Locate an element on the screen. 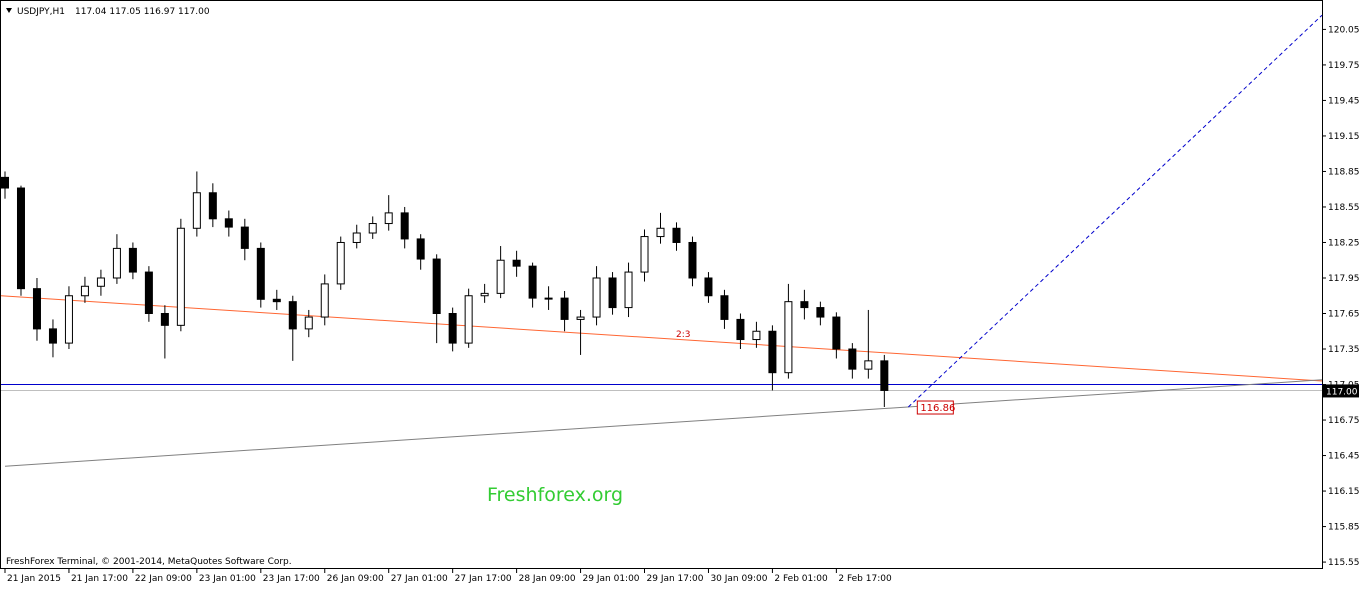 Image resolution: width=1362 pixels, height=590 pixels. y-tick-label: 116.15 is located at coordinates (1344, 492).